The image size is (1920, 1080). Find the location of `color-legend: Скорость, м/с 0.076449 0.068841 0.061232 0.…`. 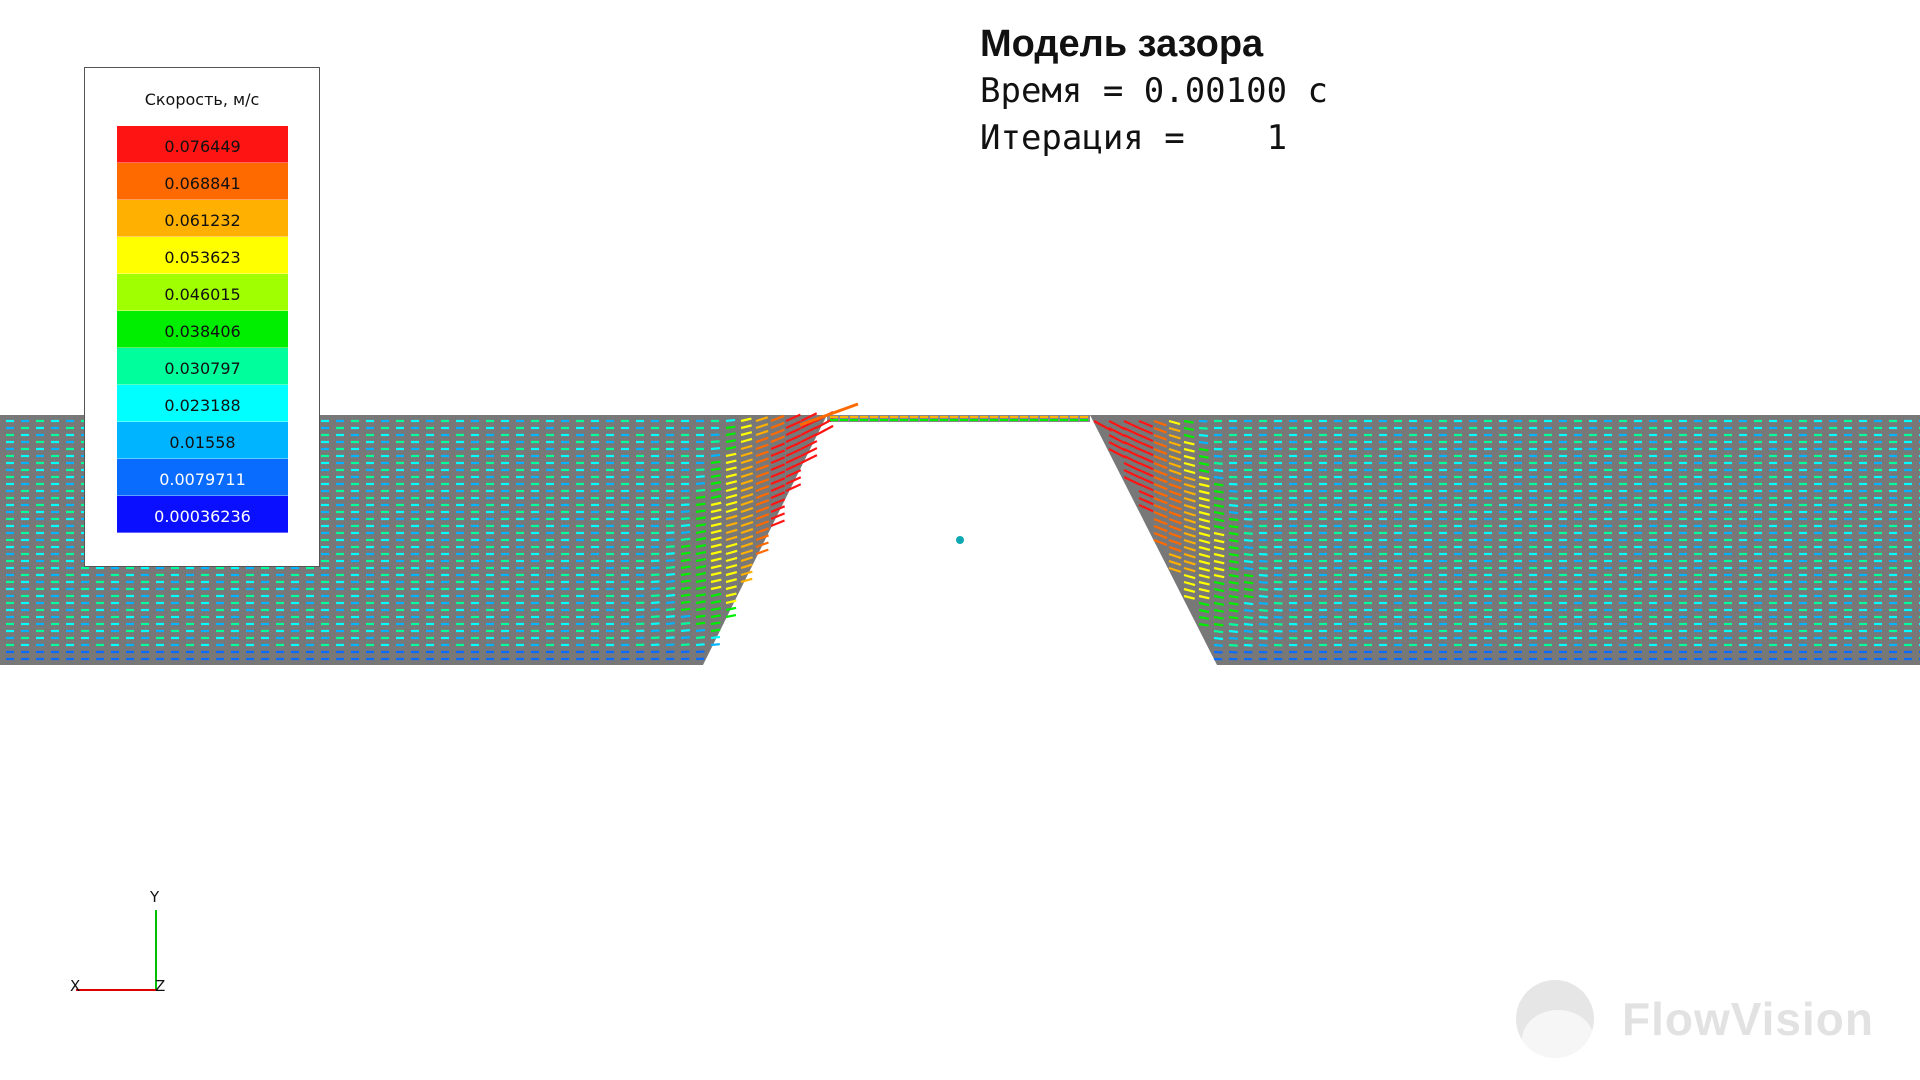

color-legend: Скорость, м/с 0.076449 0.068841 0.061232 0.… is located at coordinates (202, 317).